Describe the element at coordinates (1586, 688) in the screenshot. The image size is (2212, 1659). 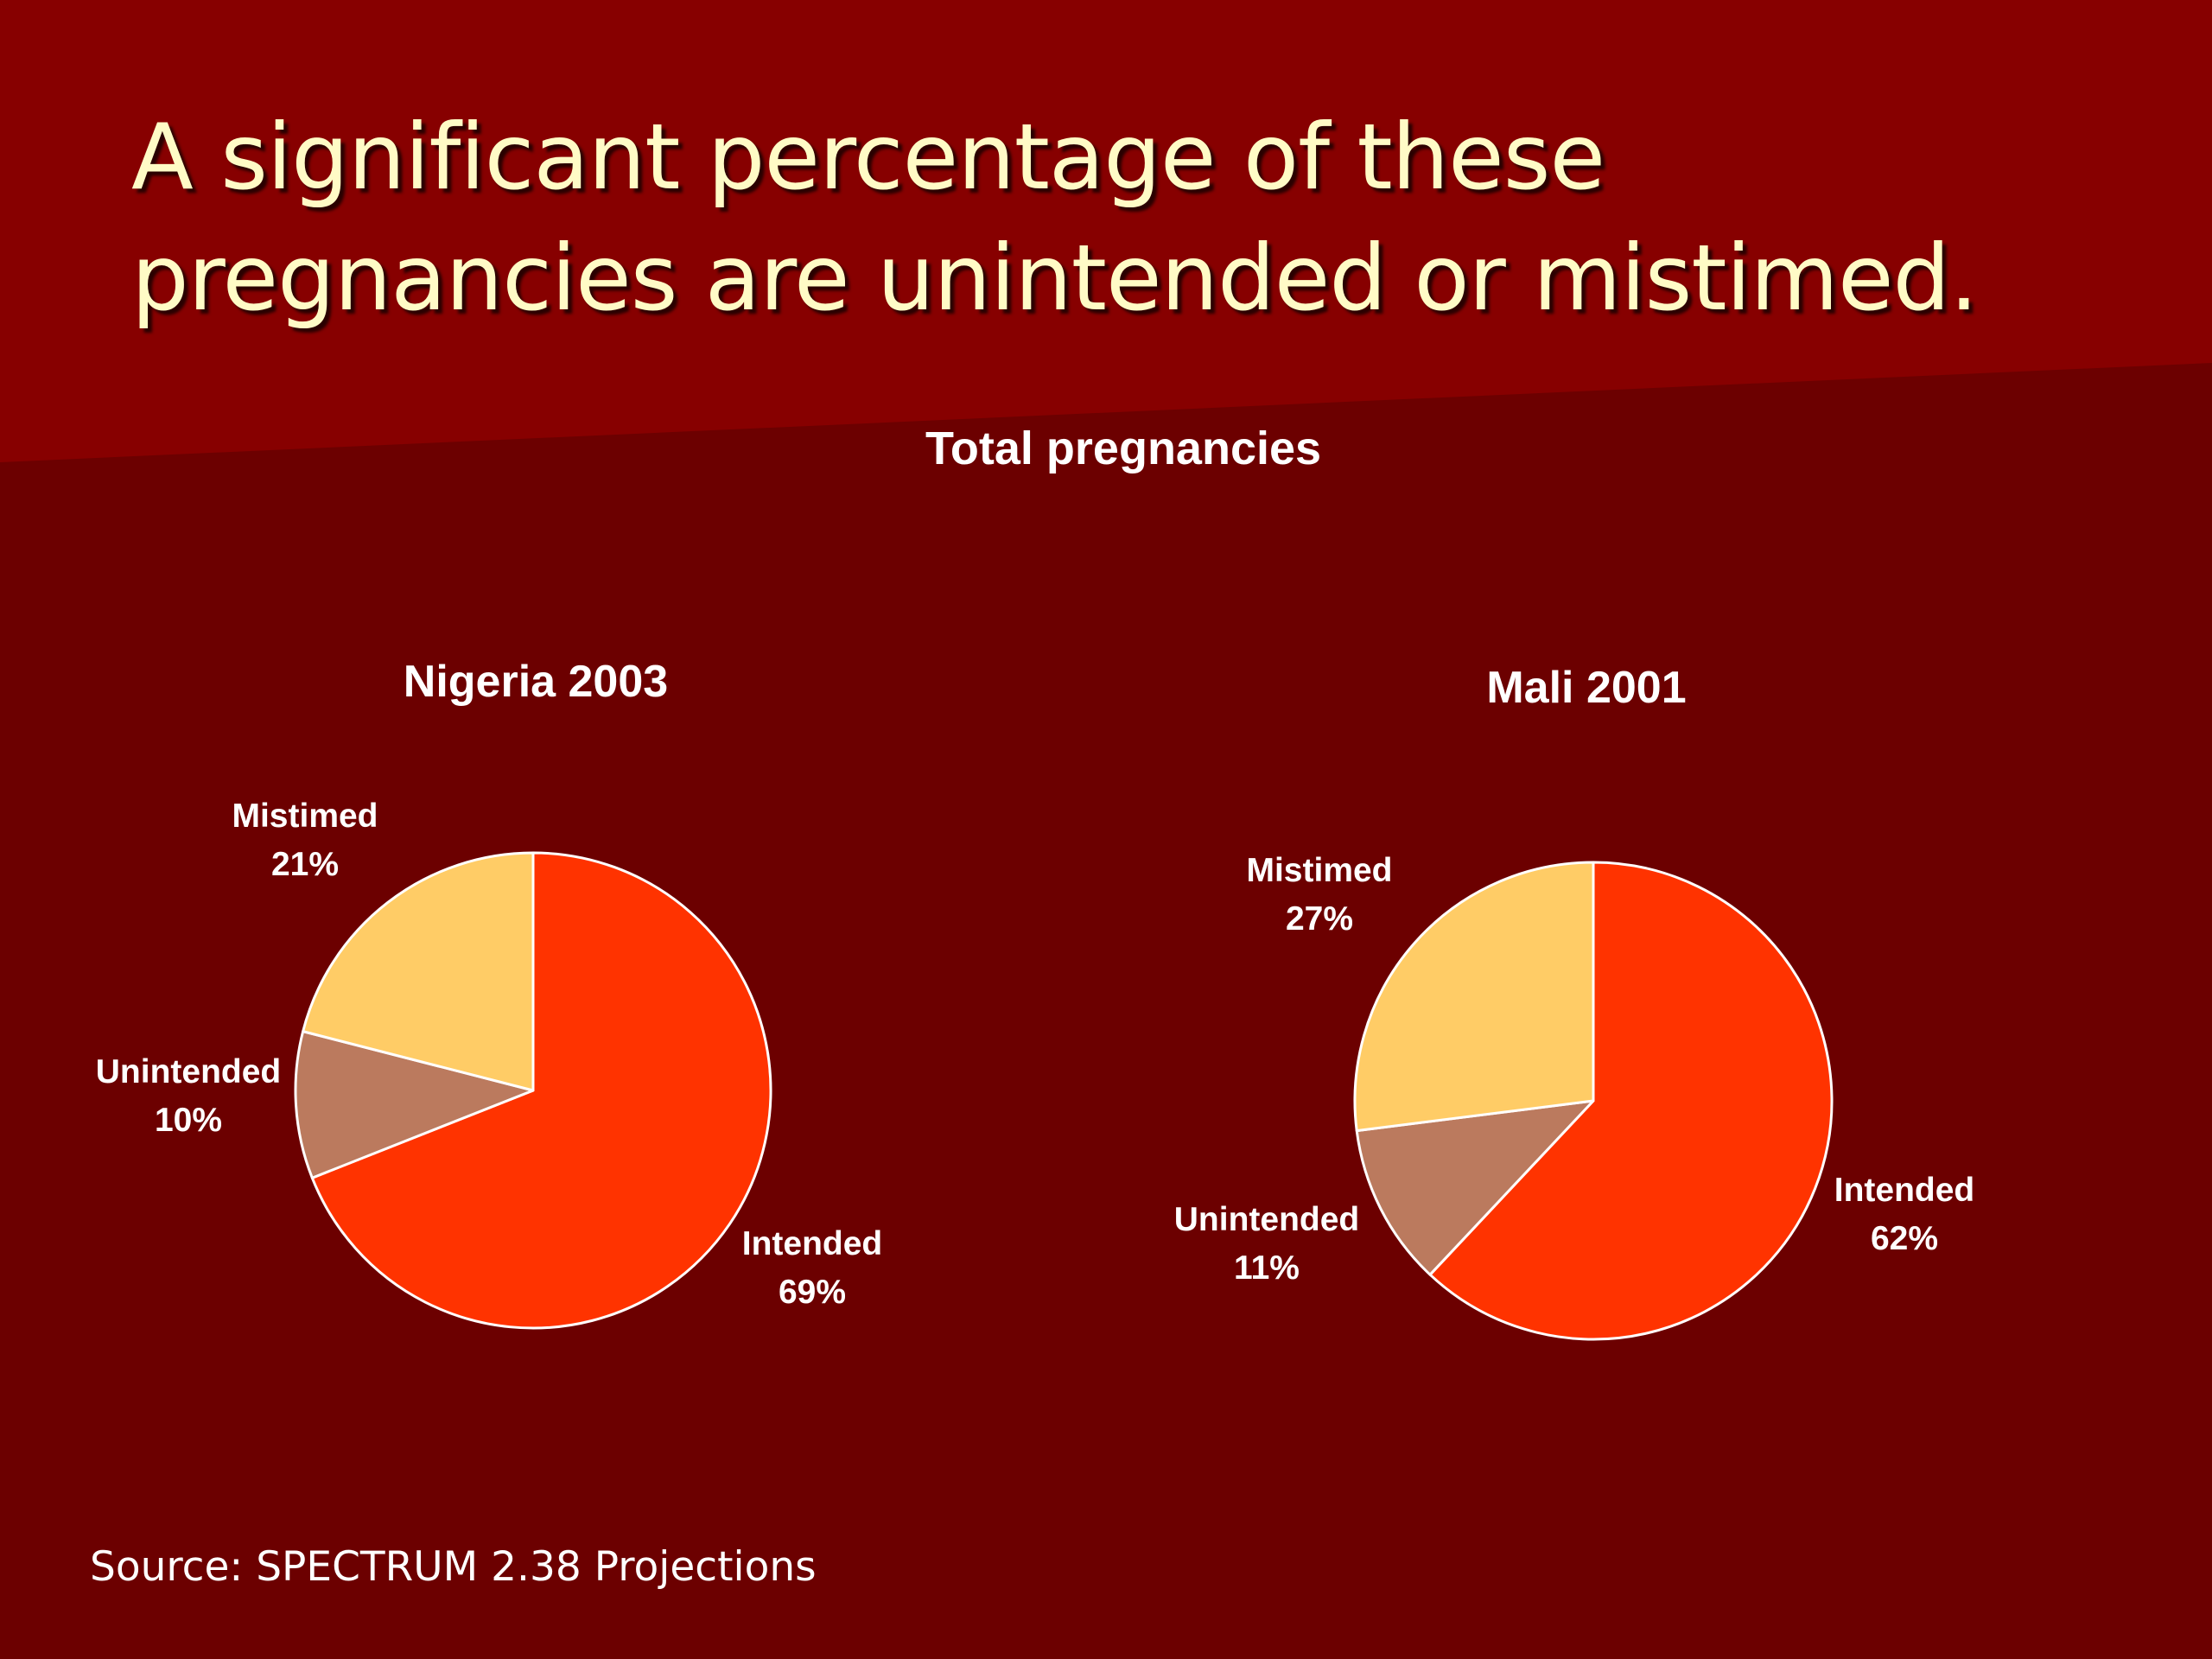
I see `pie-title: Mali 2001` at that location.